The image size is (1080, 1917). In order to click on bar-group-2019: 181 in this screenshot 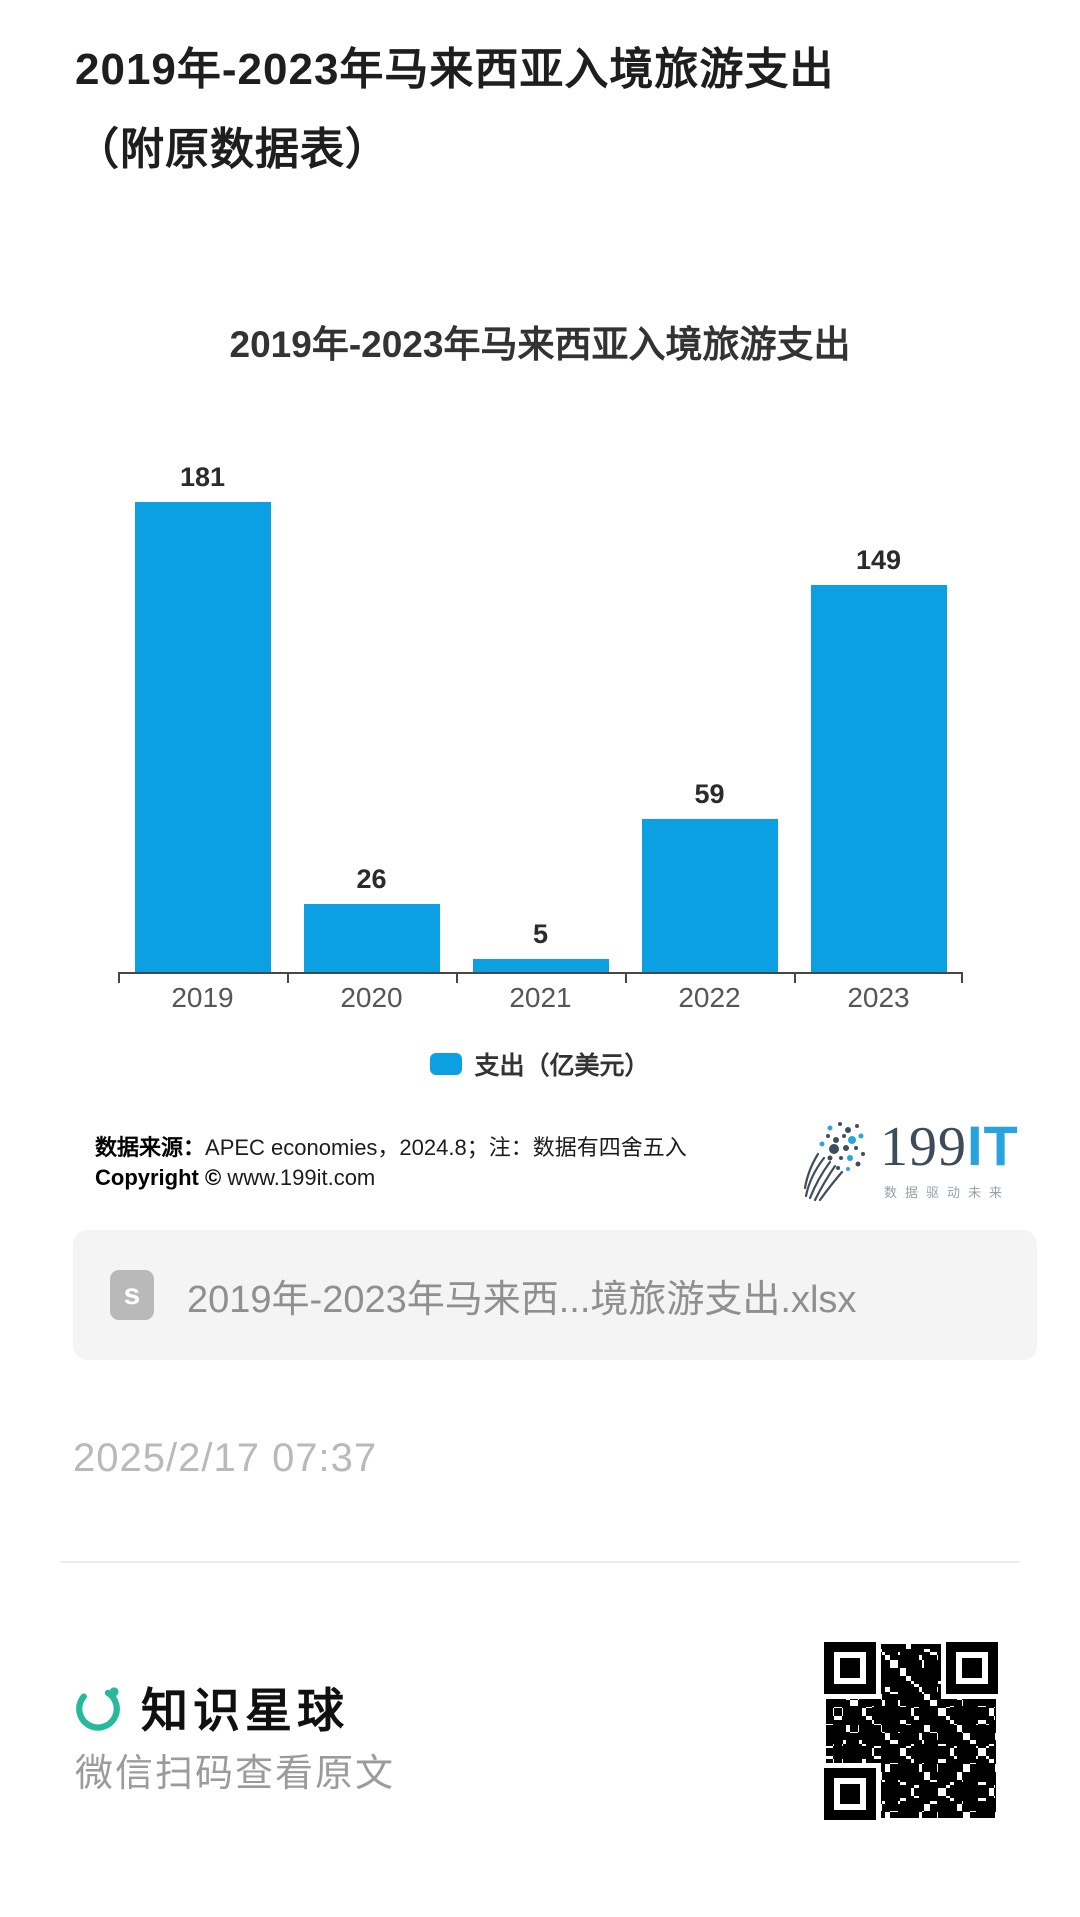, I will do `click(202, 717)`.